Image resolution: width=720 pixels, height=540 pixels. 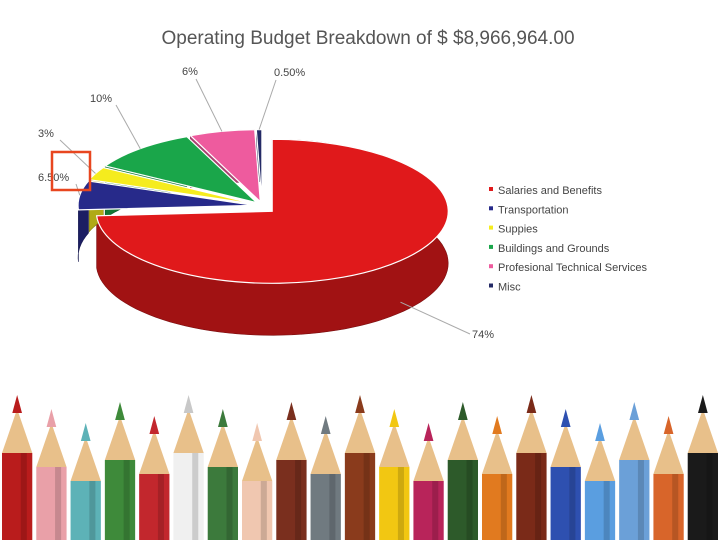 I want to click on legend-label-misc: Misc, so click(x=509, y=288).